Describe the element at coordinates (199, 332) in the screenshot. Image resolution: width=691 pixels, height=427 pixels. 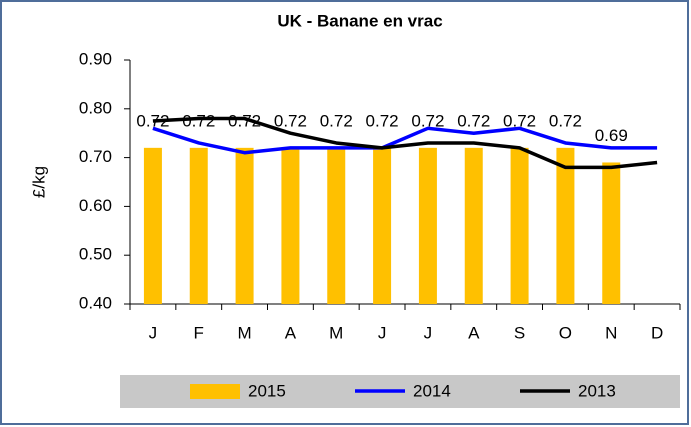
I see `x-tick-label: F` at that location.